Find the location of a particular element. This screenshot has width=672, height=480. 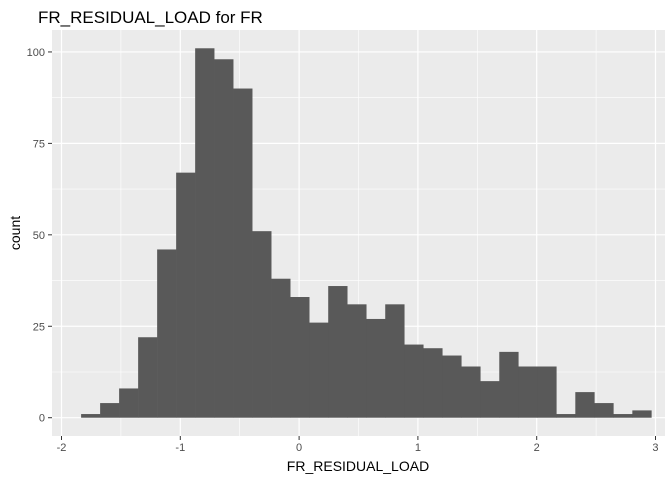

x-tick-label: 1 is located at coordinates (418, 448).